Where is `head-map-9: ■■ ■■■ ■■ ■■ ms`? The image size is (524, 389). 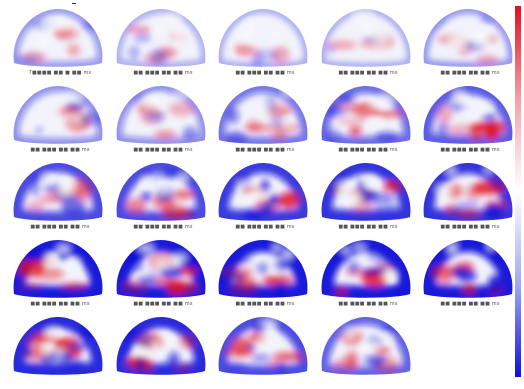
head-map-9: ■■ ■■■ ■■ ■■ ms is located at coordinates (366, 120).